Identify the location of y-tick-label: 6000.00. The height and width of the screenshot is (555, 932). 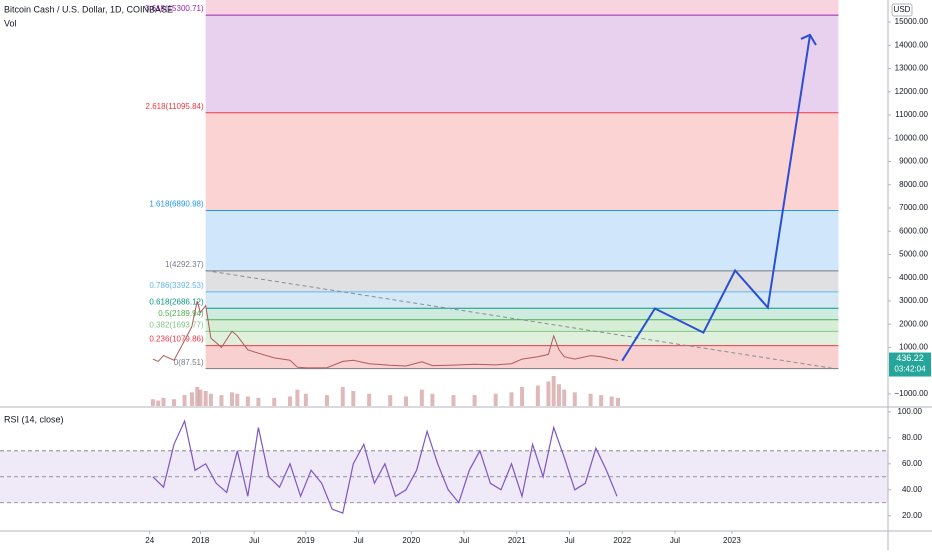
(913, 230).